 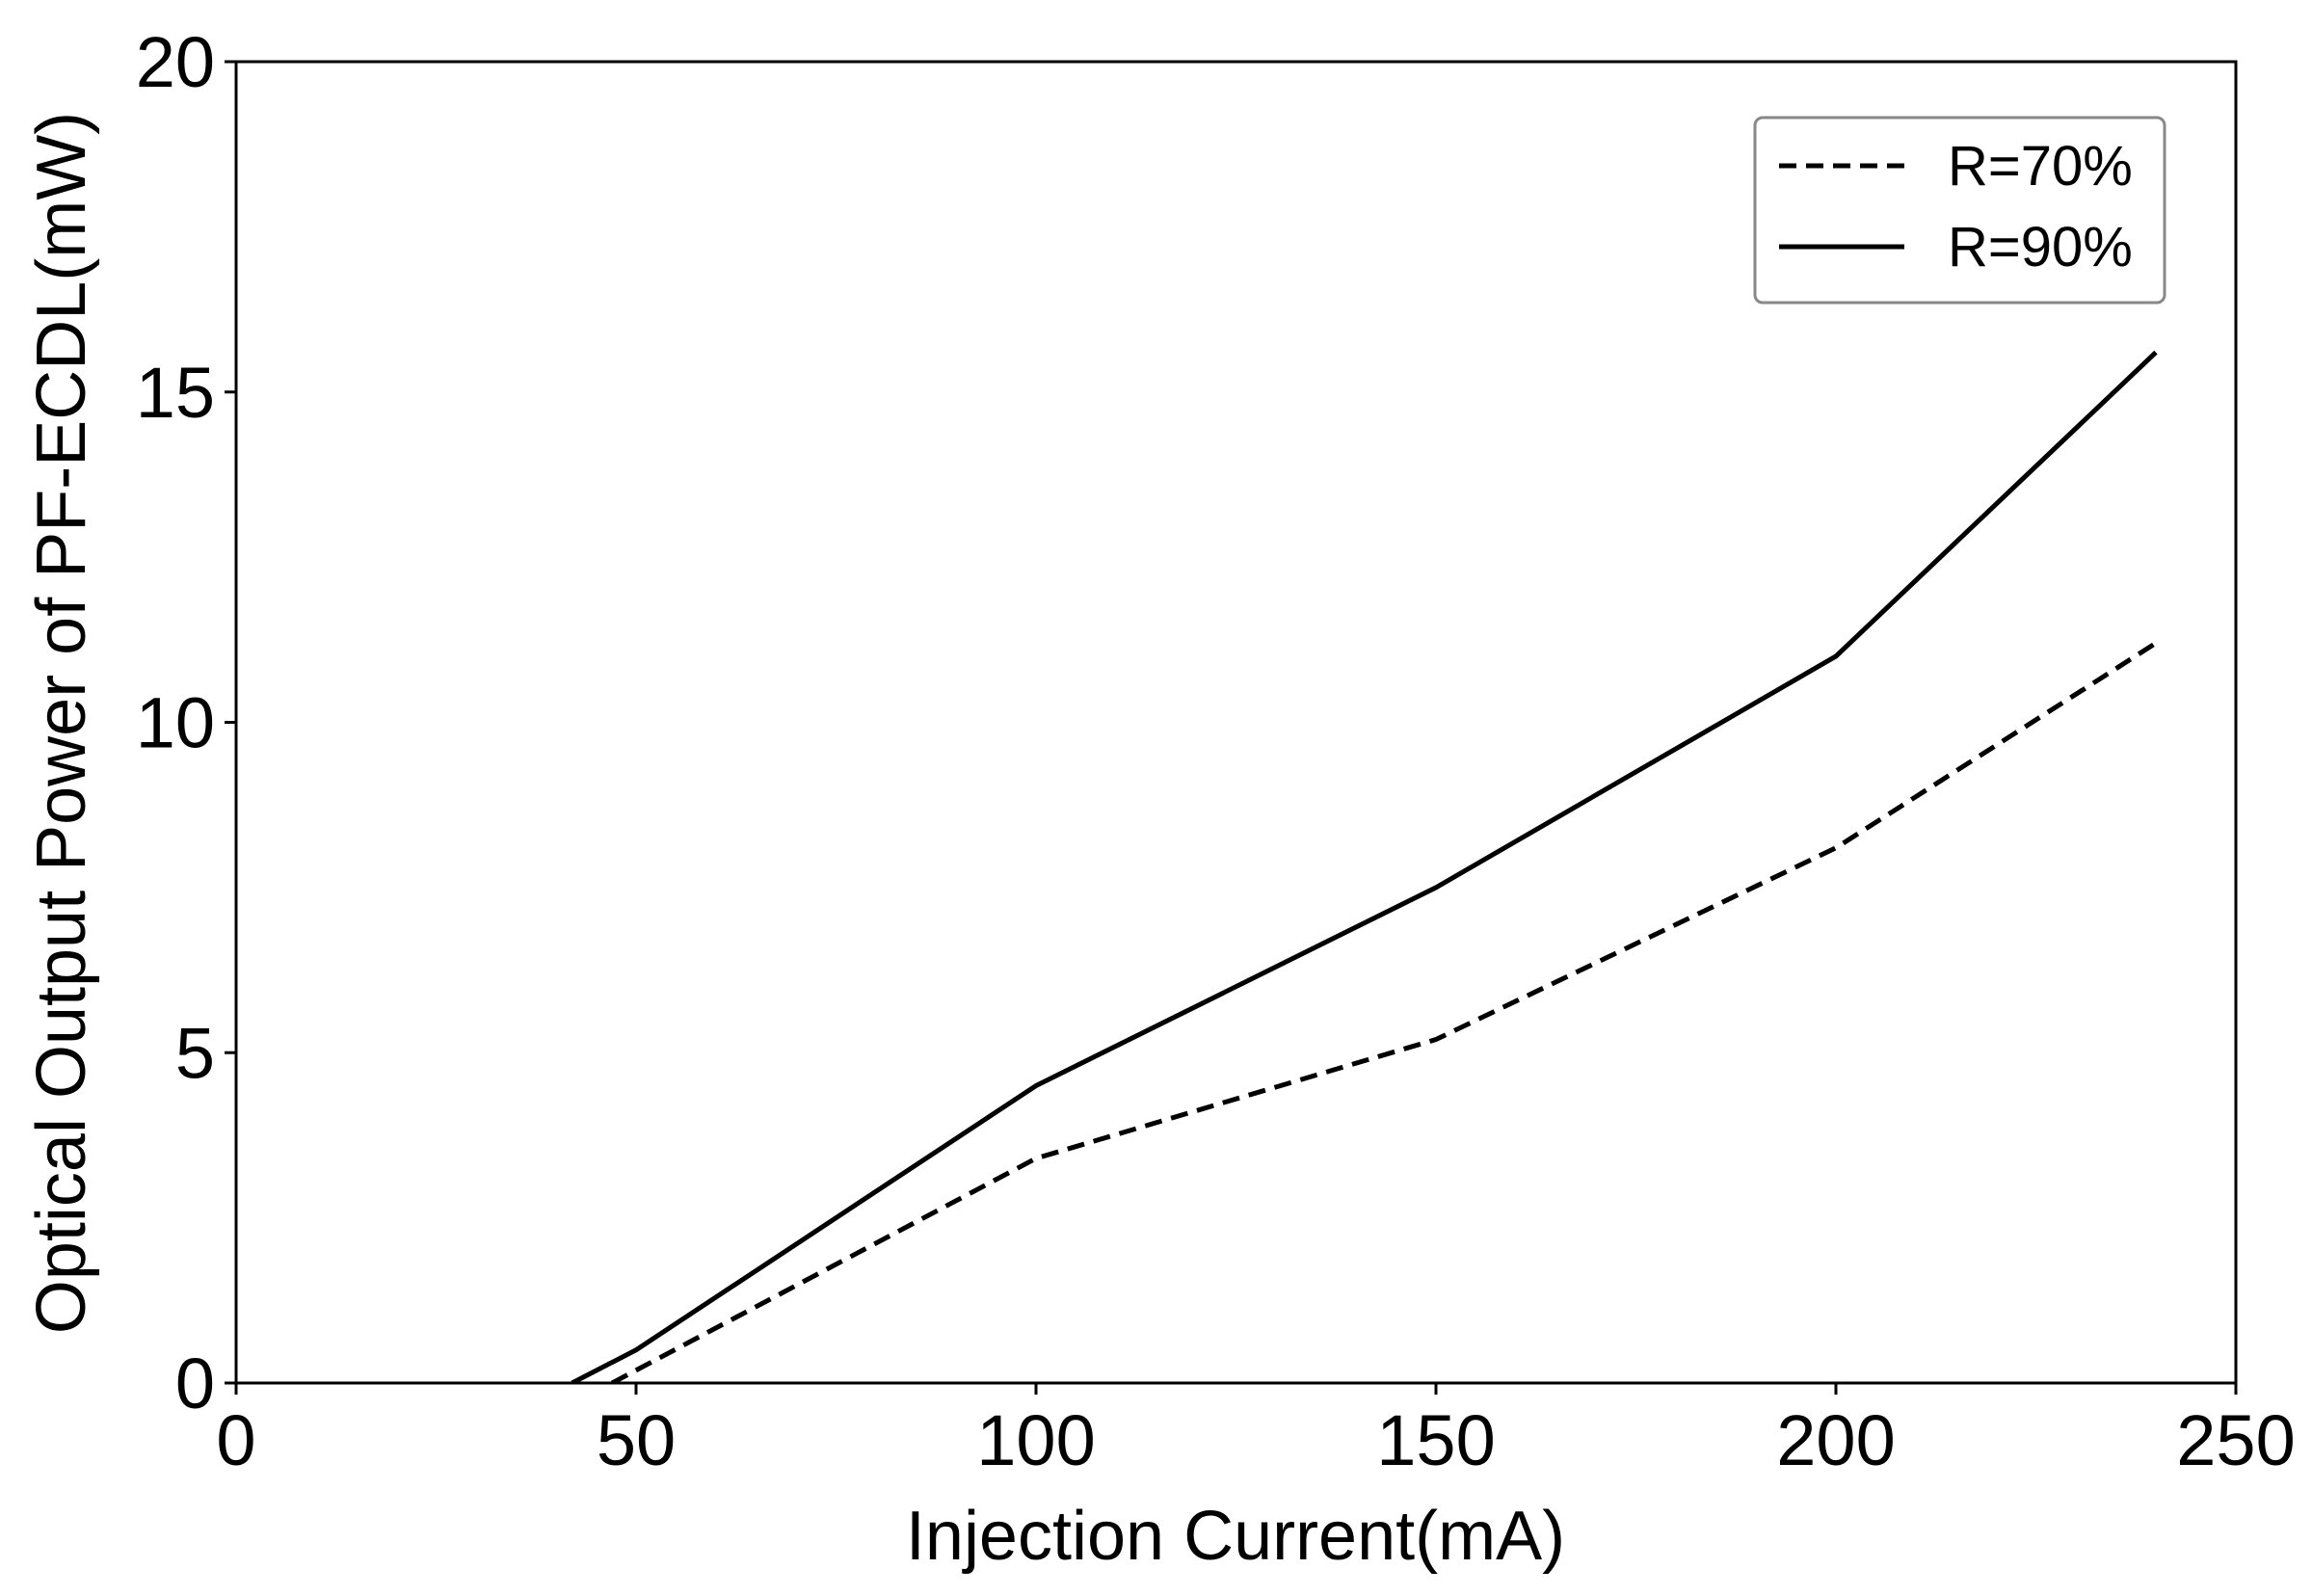 What do you see at coordinates (176, 723) in the screenshot?
I see `y-tick-label: 10` at bounding box center [176, 723].